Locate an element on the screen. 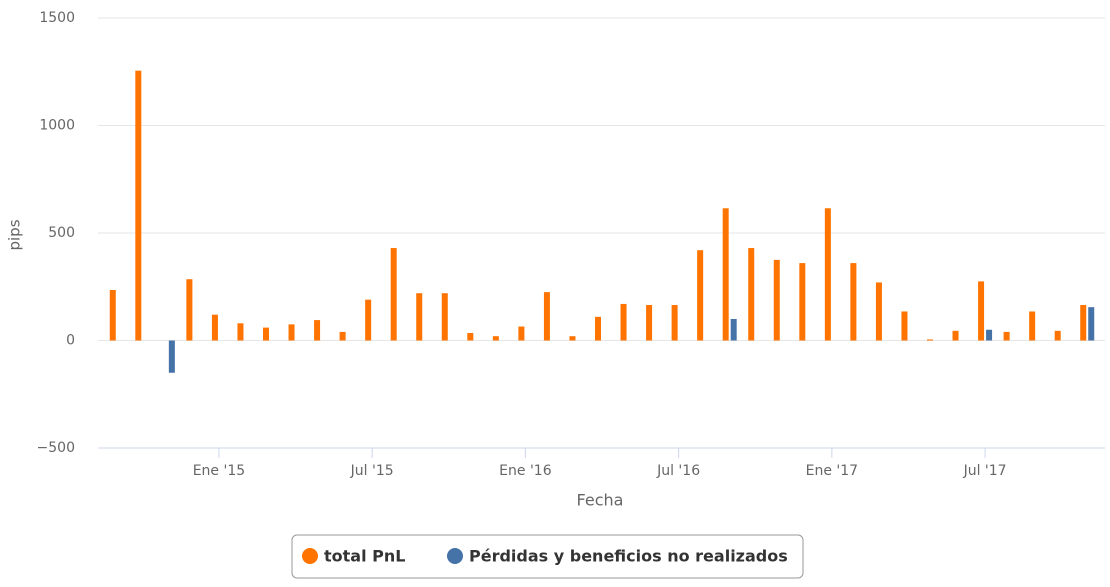 The width and height of the screenshot is (1110, 587). x-tick-label: Ene '16 is located at coordinates (525, 471).